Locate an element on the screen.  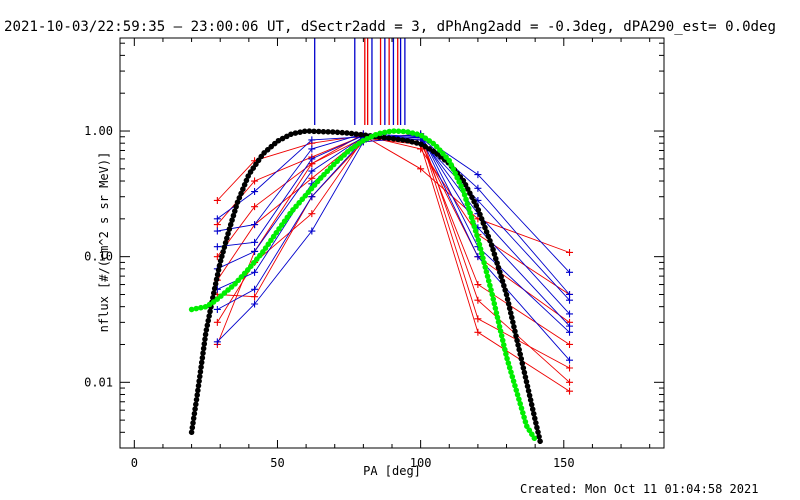
y-tick-label: 0.01 is located at coordinates (98, 382).